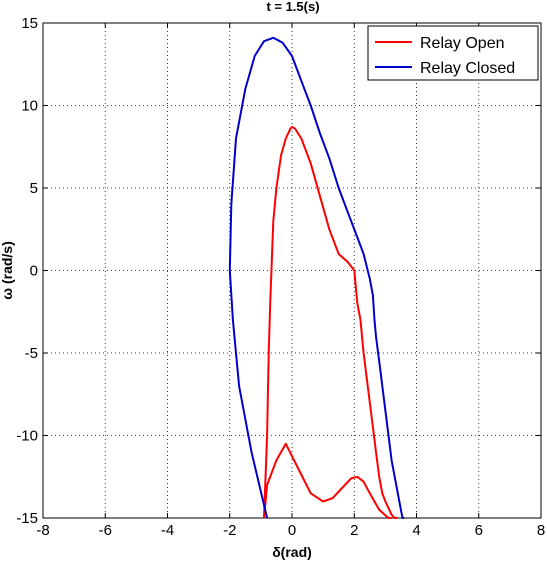 The width and height of the screenshot is (547, 566). Describe the element at coordinates (229, 530) in the screenshot. I see `x-tick-label: -2` at that location.